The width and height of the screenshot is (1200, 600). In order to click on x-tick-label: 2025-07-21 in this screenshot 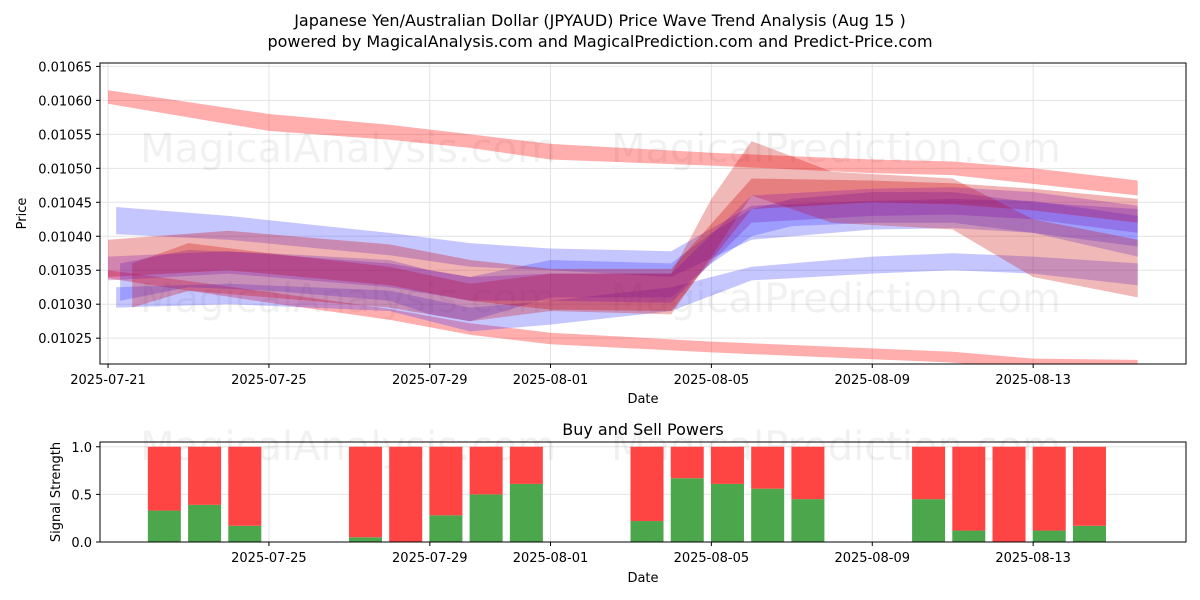, I will do `click(108, 380)`.